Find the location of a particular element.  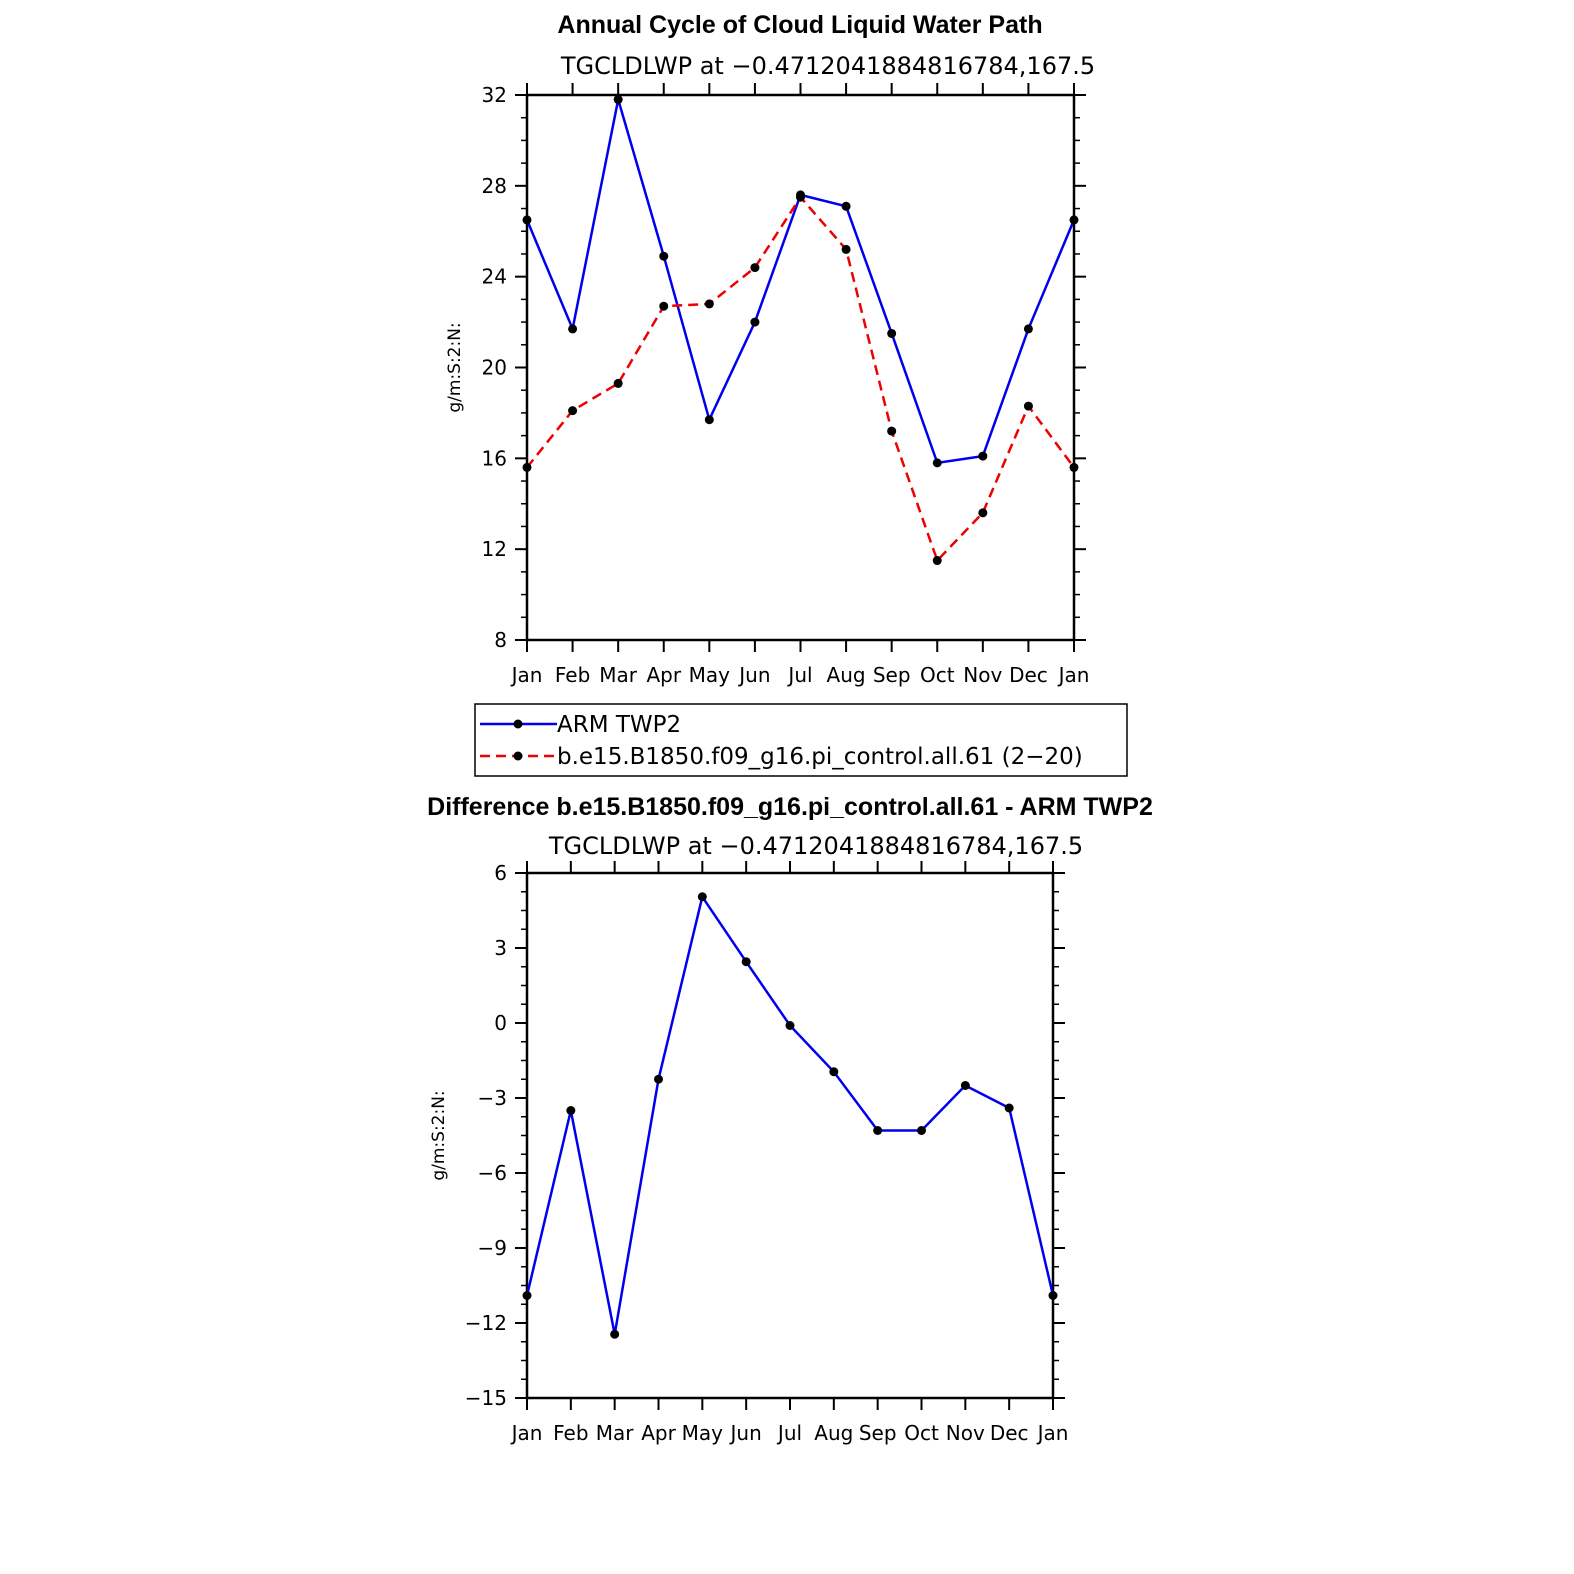

y-tick-label: 20 is located at coordinates (494, 368).